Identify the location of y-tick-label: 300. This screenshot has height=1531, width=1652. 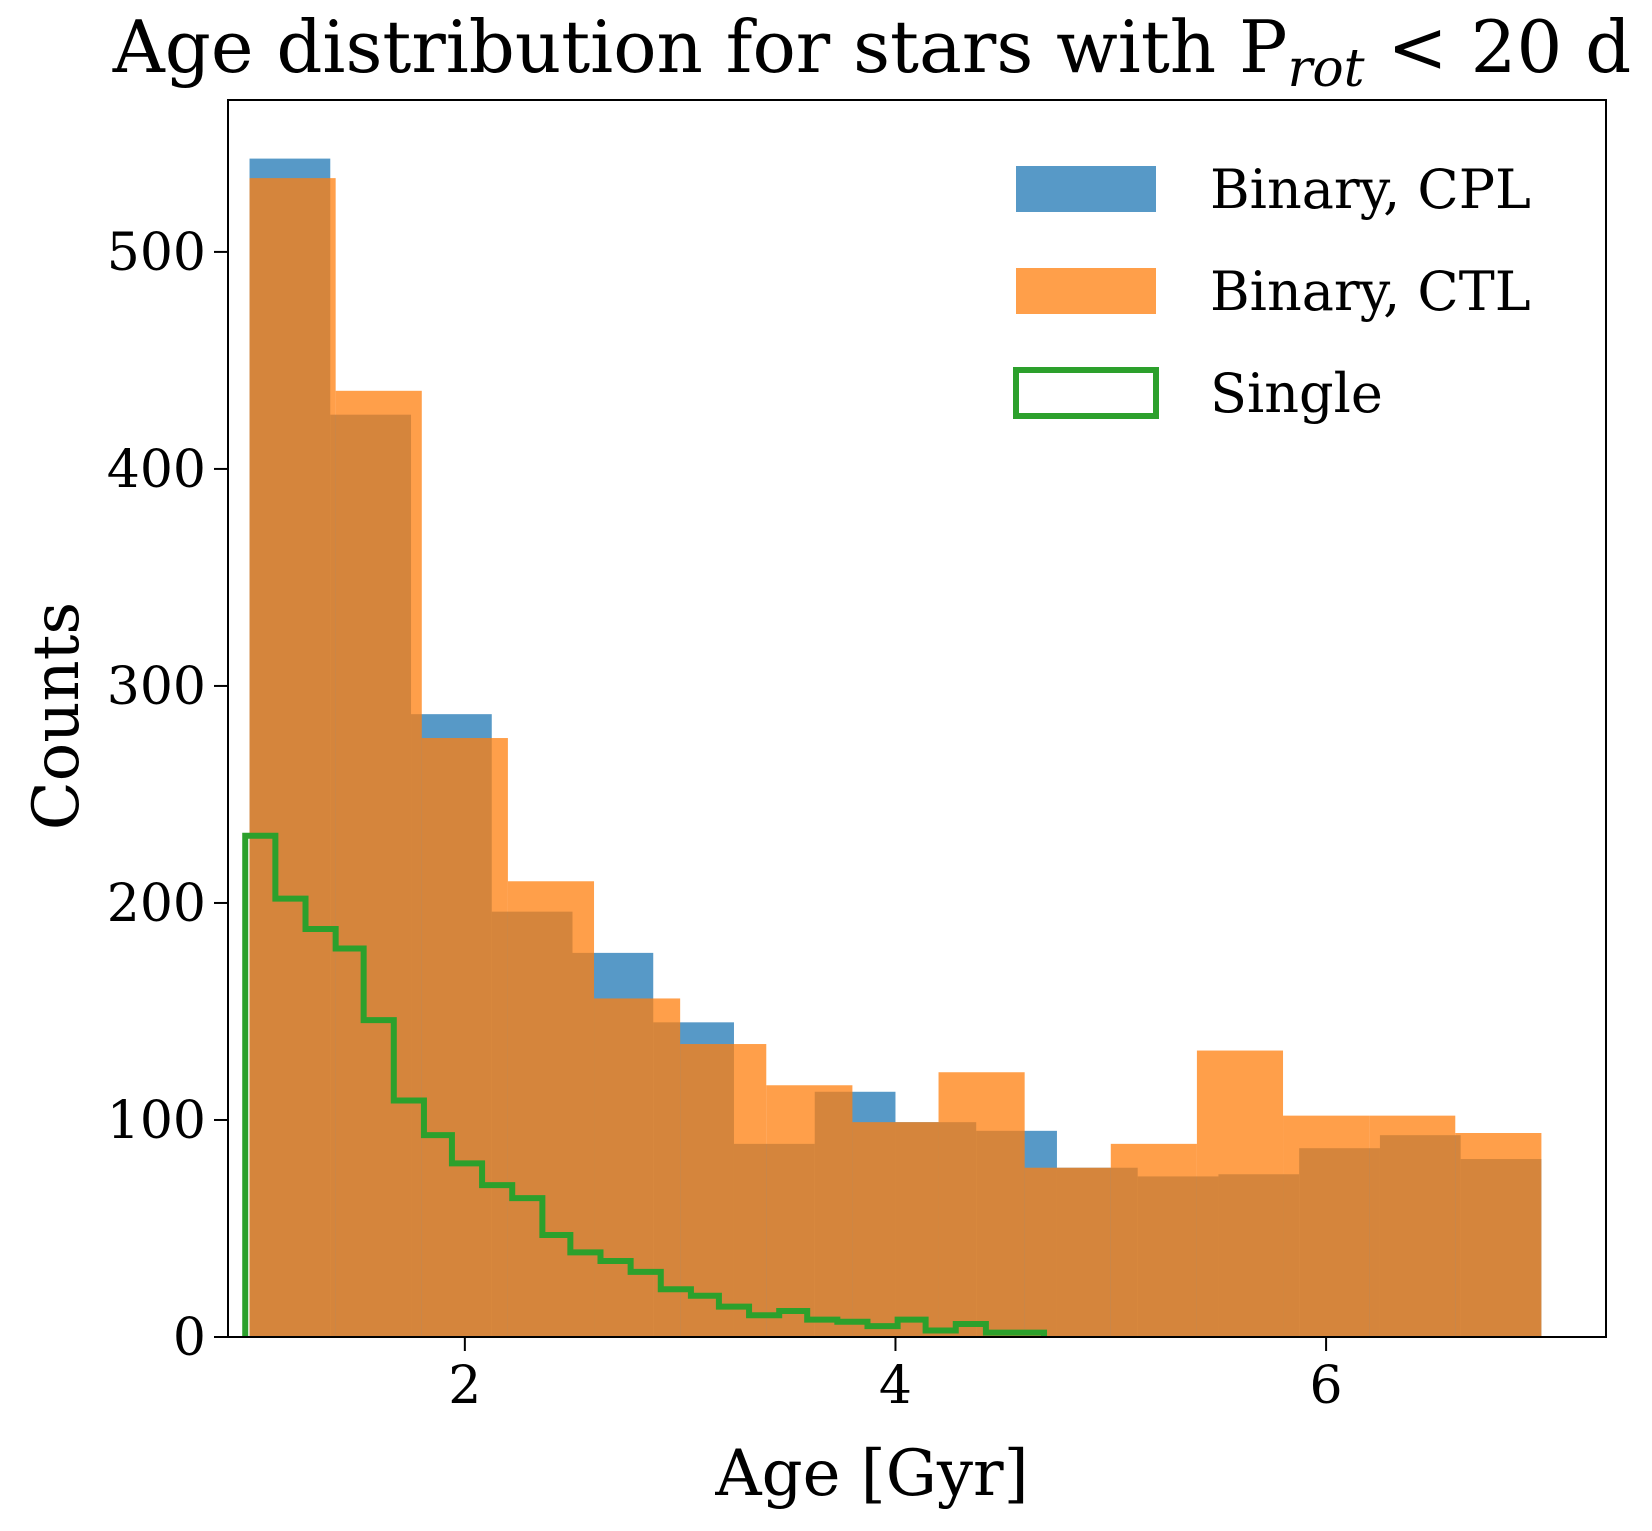
(156, 687).